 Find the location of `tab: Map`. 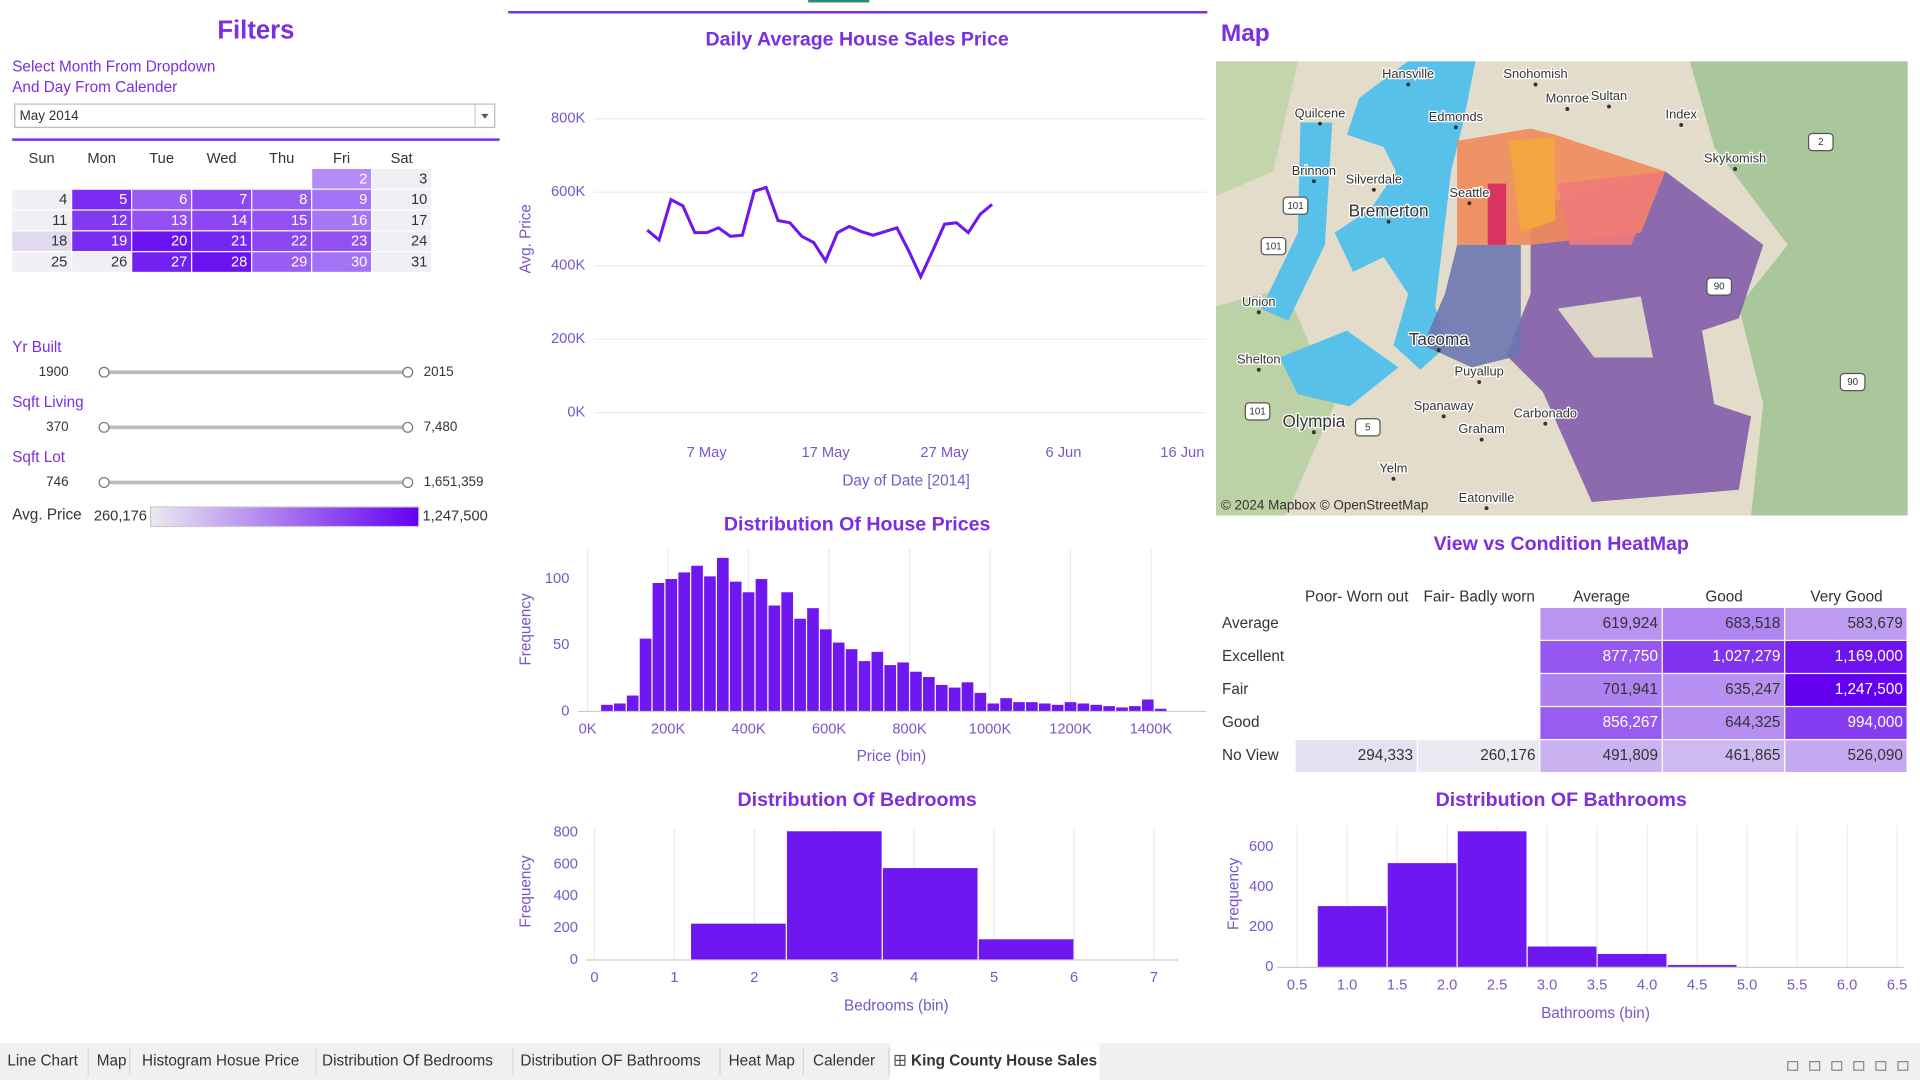

tab: Map is located at coordinates (112, 1061).